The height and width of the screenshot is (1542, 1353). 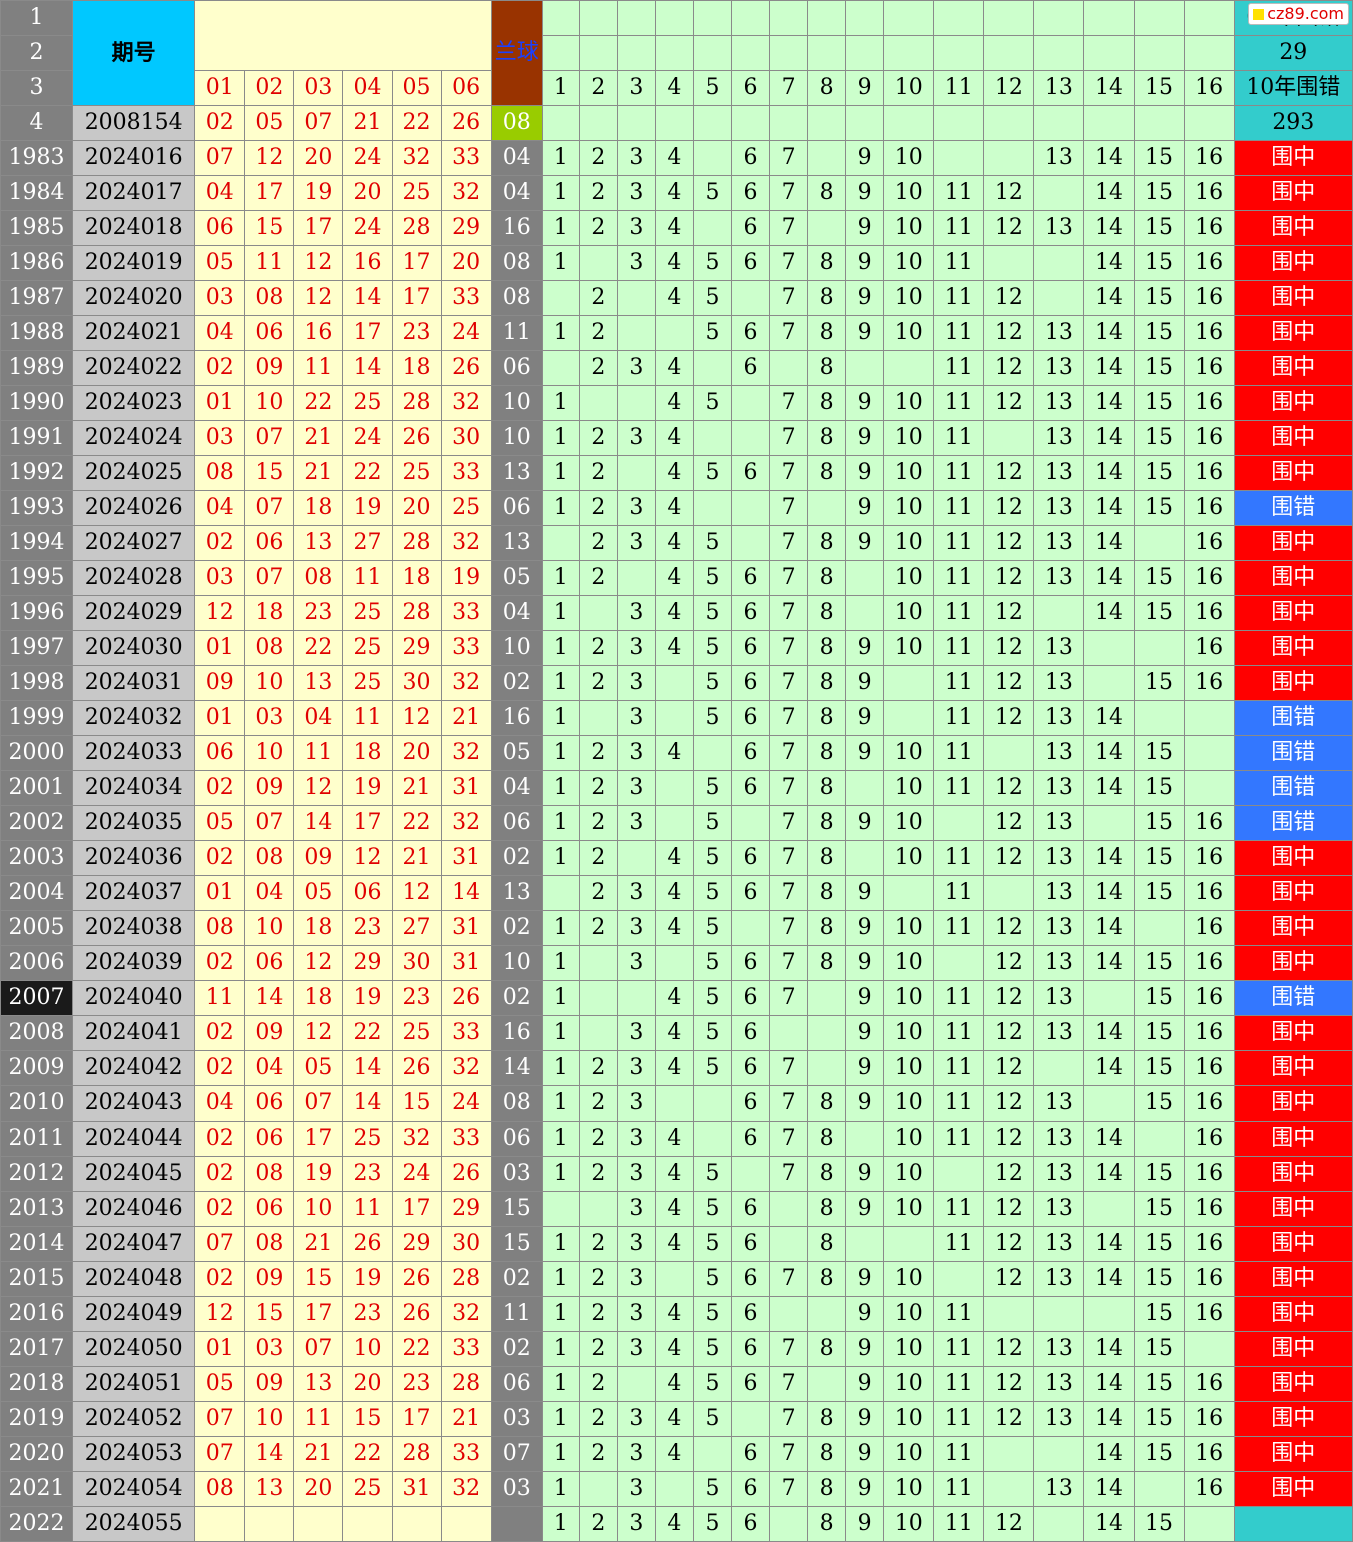 What do you see at coordinates (516, 1488) in the screenshot?
I see `blue-ball-cell: 03` at bounding box center [516, 1488].